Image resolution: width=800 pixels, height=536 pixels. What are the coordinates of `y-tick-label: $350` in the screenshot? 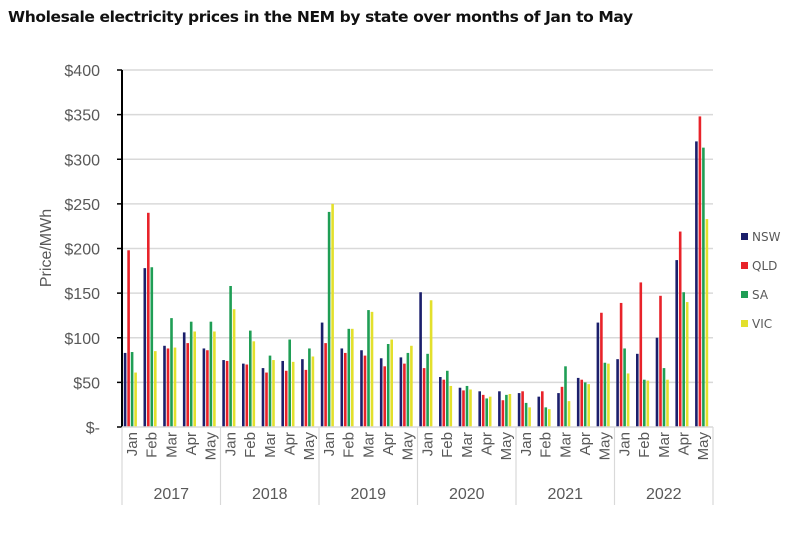 It's located at (82, 116).